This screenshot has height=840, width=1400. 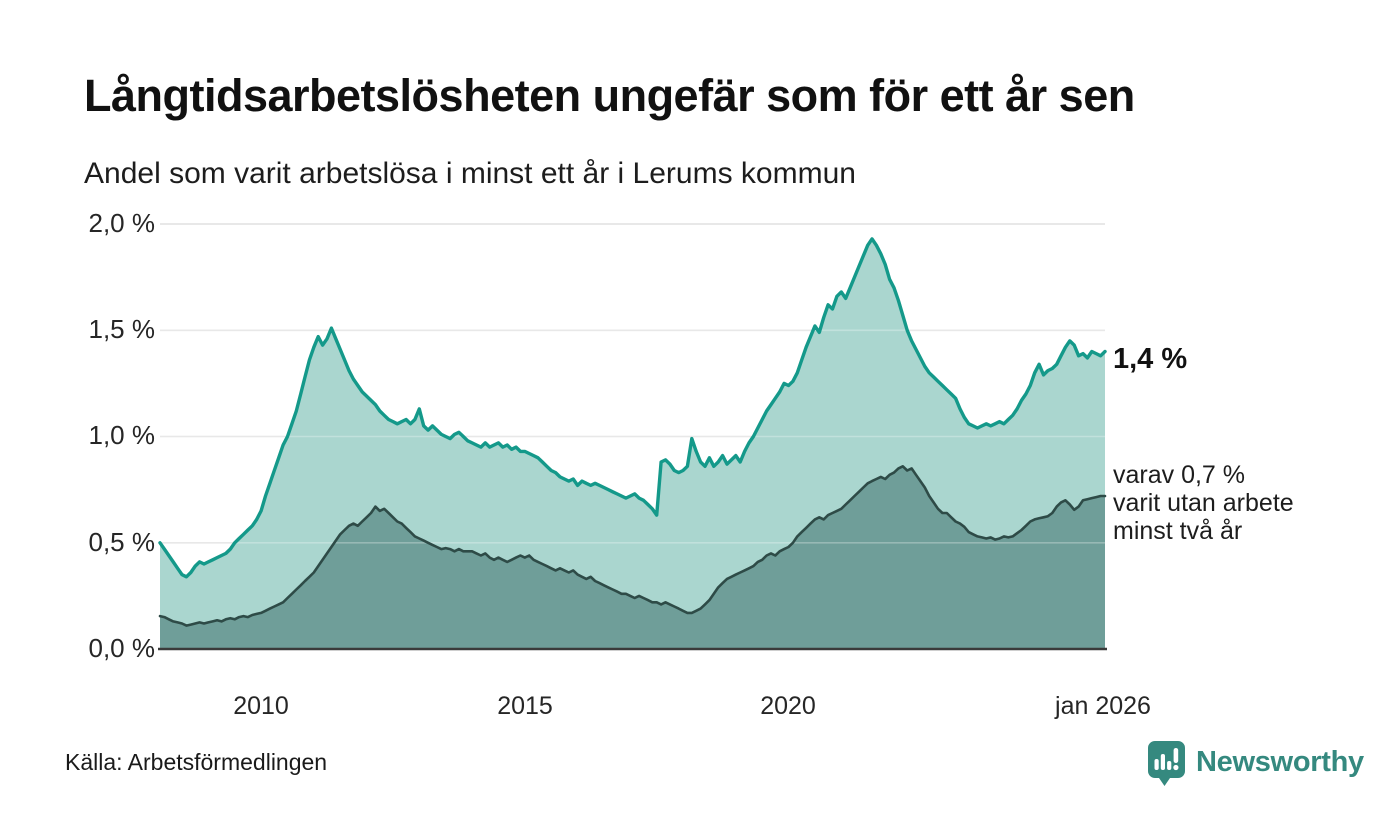 What do you see at coordinates (525, 706) in the screenshot?
I see `x-axis-tick: 2015` at bounding box center [525, 706].